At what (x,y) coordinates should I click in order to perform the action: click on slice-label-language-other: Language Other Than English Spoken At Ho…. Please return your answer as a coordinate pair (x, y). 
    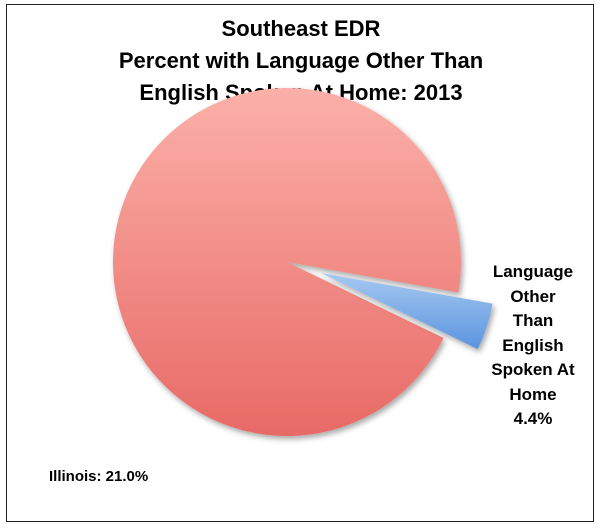
    Looking at the image, I should click on (533, 346).